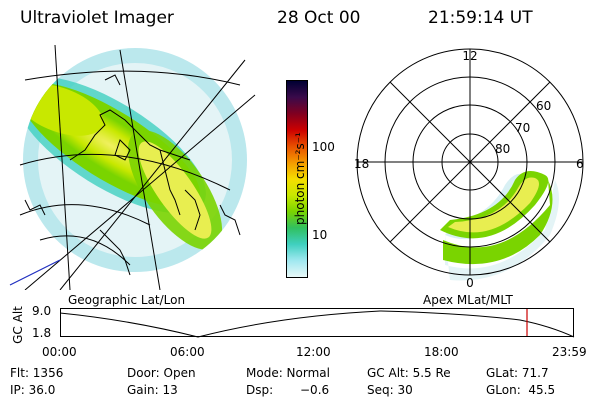  What do you see at coordinates (319, 18) in the screenshot?
I see `observation-date: 28 Oct 00` at bounding box center [319, 18].